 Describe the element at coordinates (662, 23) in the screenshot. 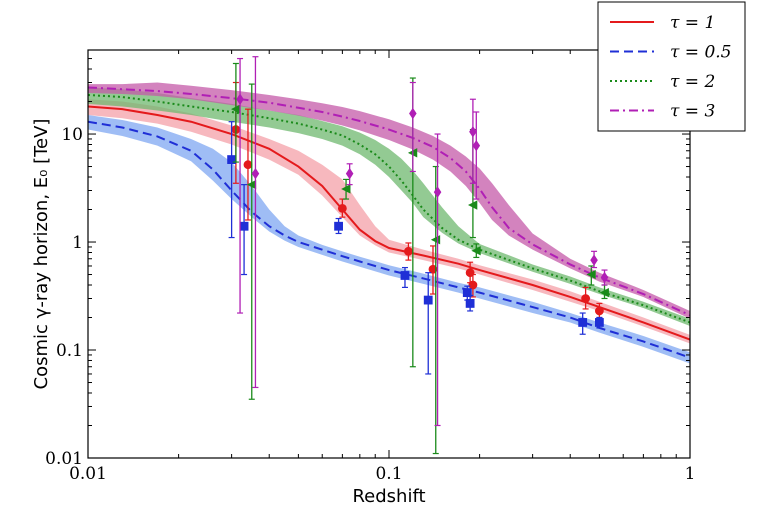

I see `legend-entry-0: τ = 1` at that location.